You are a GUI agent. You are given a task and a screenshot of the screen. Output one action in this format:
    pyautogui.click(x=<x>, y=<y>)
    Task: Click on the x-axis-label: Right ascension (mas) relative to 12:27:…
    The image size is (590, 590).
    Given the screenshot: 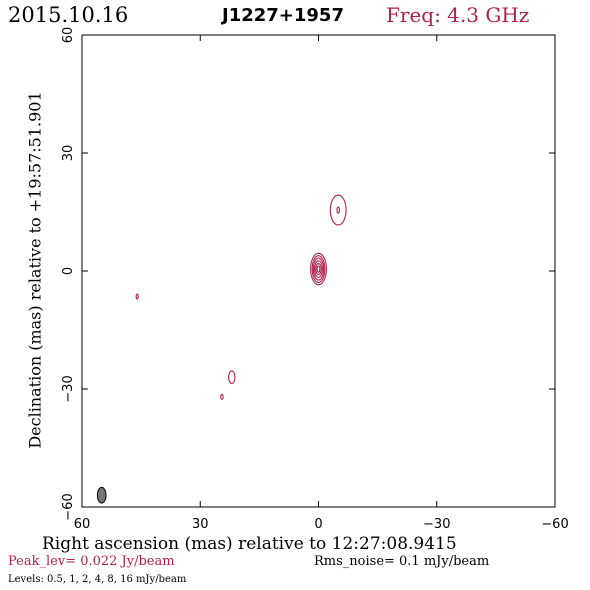 What is the action you would take?
    pyautogui.click(x=249, y=544)
    